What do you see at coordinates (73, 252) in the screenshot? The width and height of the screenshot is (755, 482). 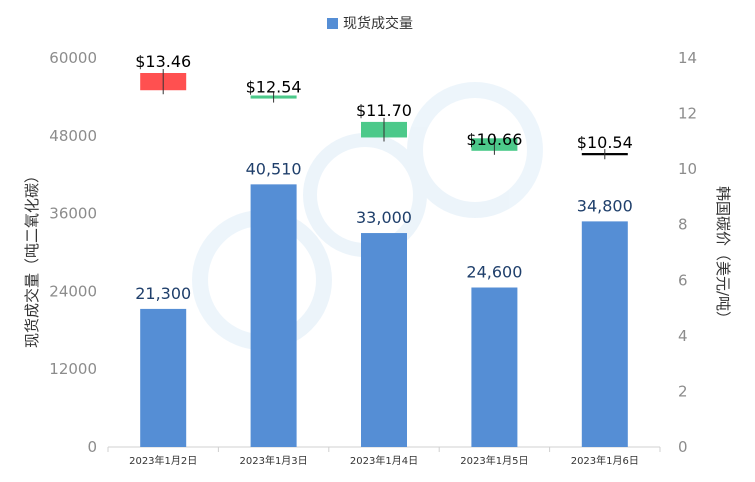 I see `y-axis-left-ticks: 0 12000 24000 36000 48000 60000` at bounding box center [73, 252].